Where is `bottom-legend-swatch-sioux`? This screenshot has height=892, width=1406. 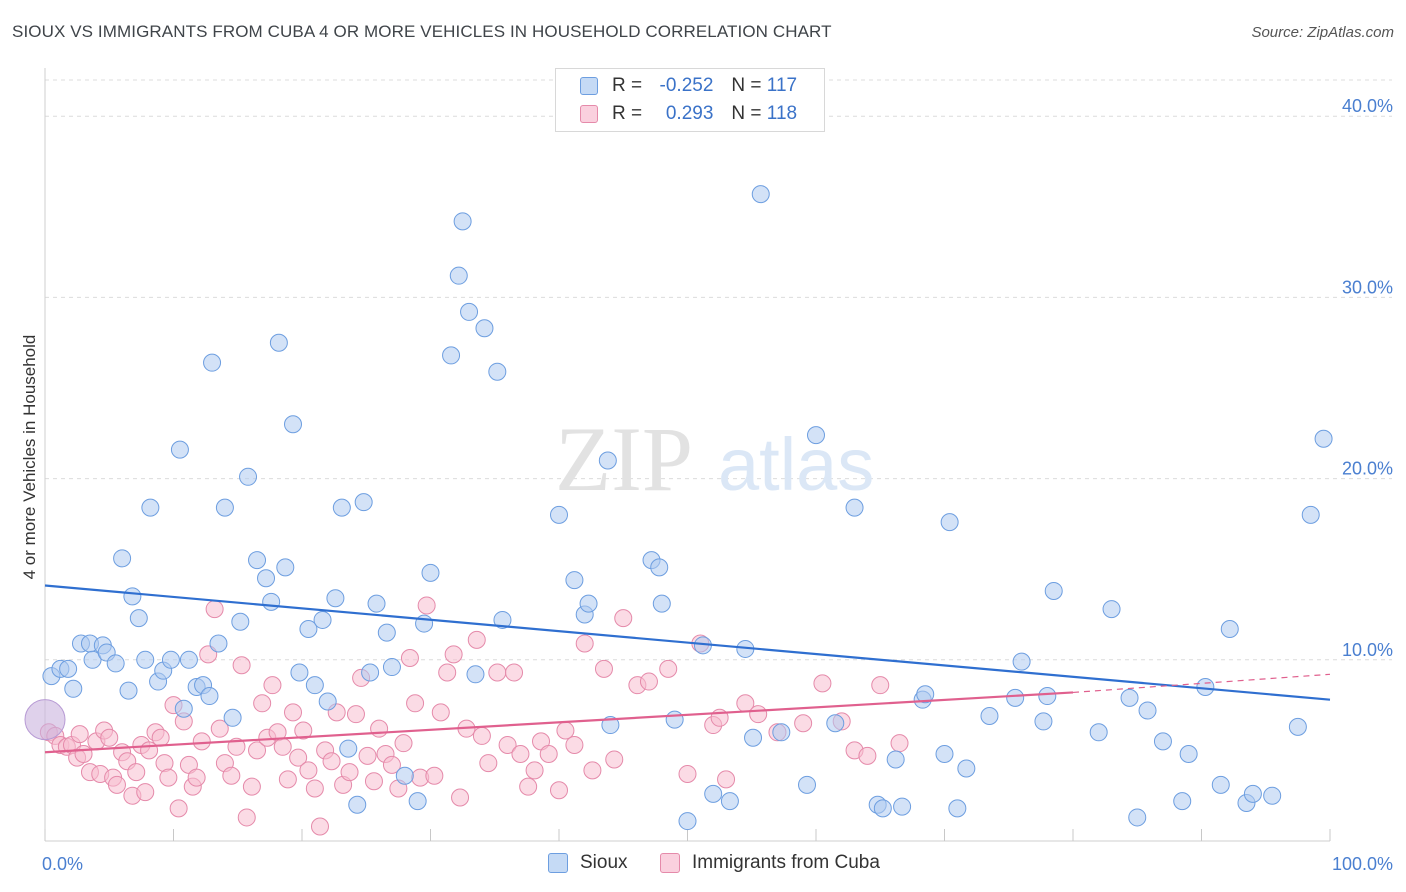 bottom-legend-swatch-sioux is located at coordinates (558, 863).